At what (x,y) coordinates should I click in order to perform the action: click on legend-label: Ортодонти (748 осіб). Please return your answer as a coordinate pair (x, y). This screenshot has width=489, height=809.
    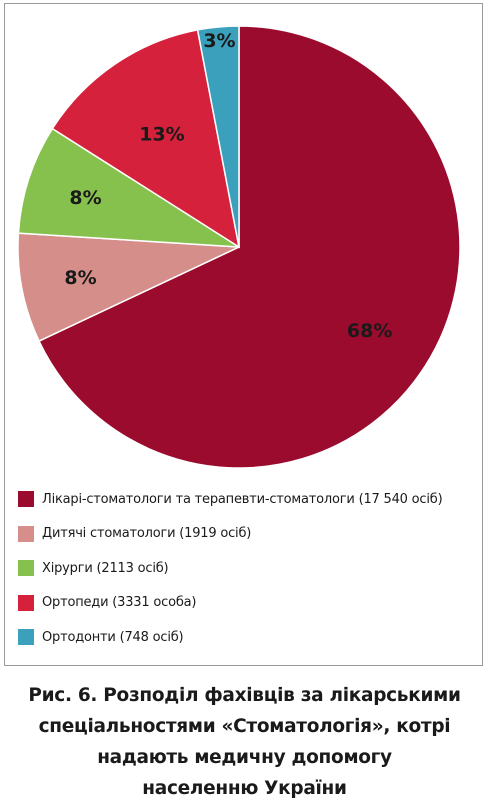
    Looking at the image, I should click on (113, 637).